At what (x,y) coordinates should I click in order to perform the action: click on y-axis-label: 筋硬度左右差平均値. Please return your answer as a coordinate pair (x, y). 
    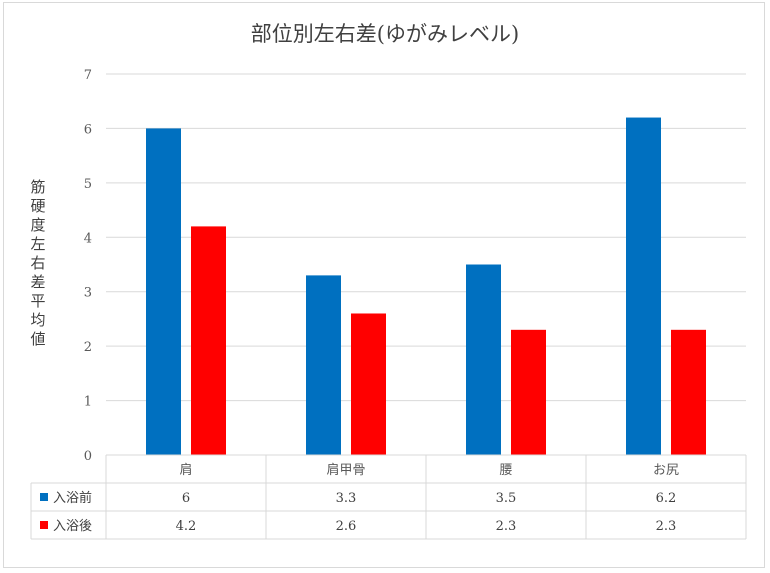
    Looking at the image, I should click on (38, 263).